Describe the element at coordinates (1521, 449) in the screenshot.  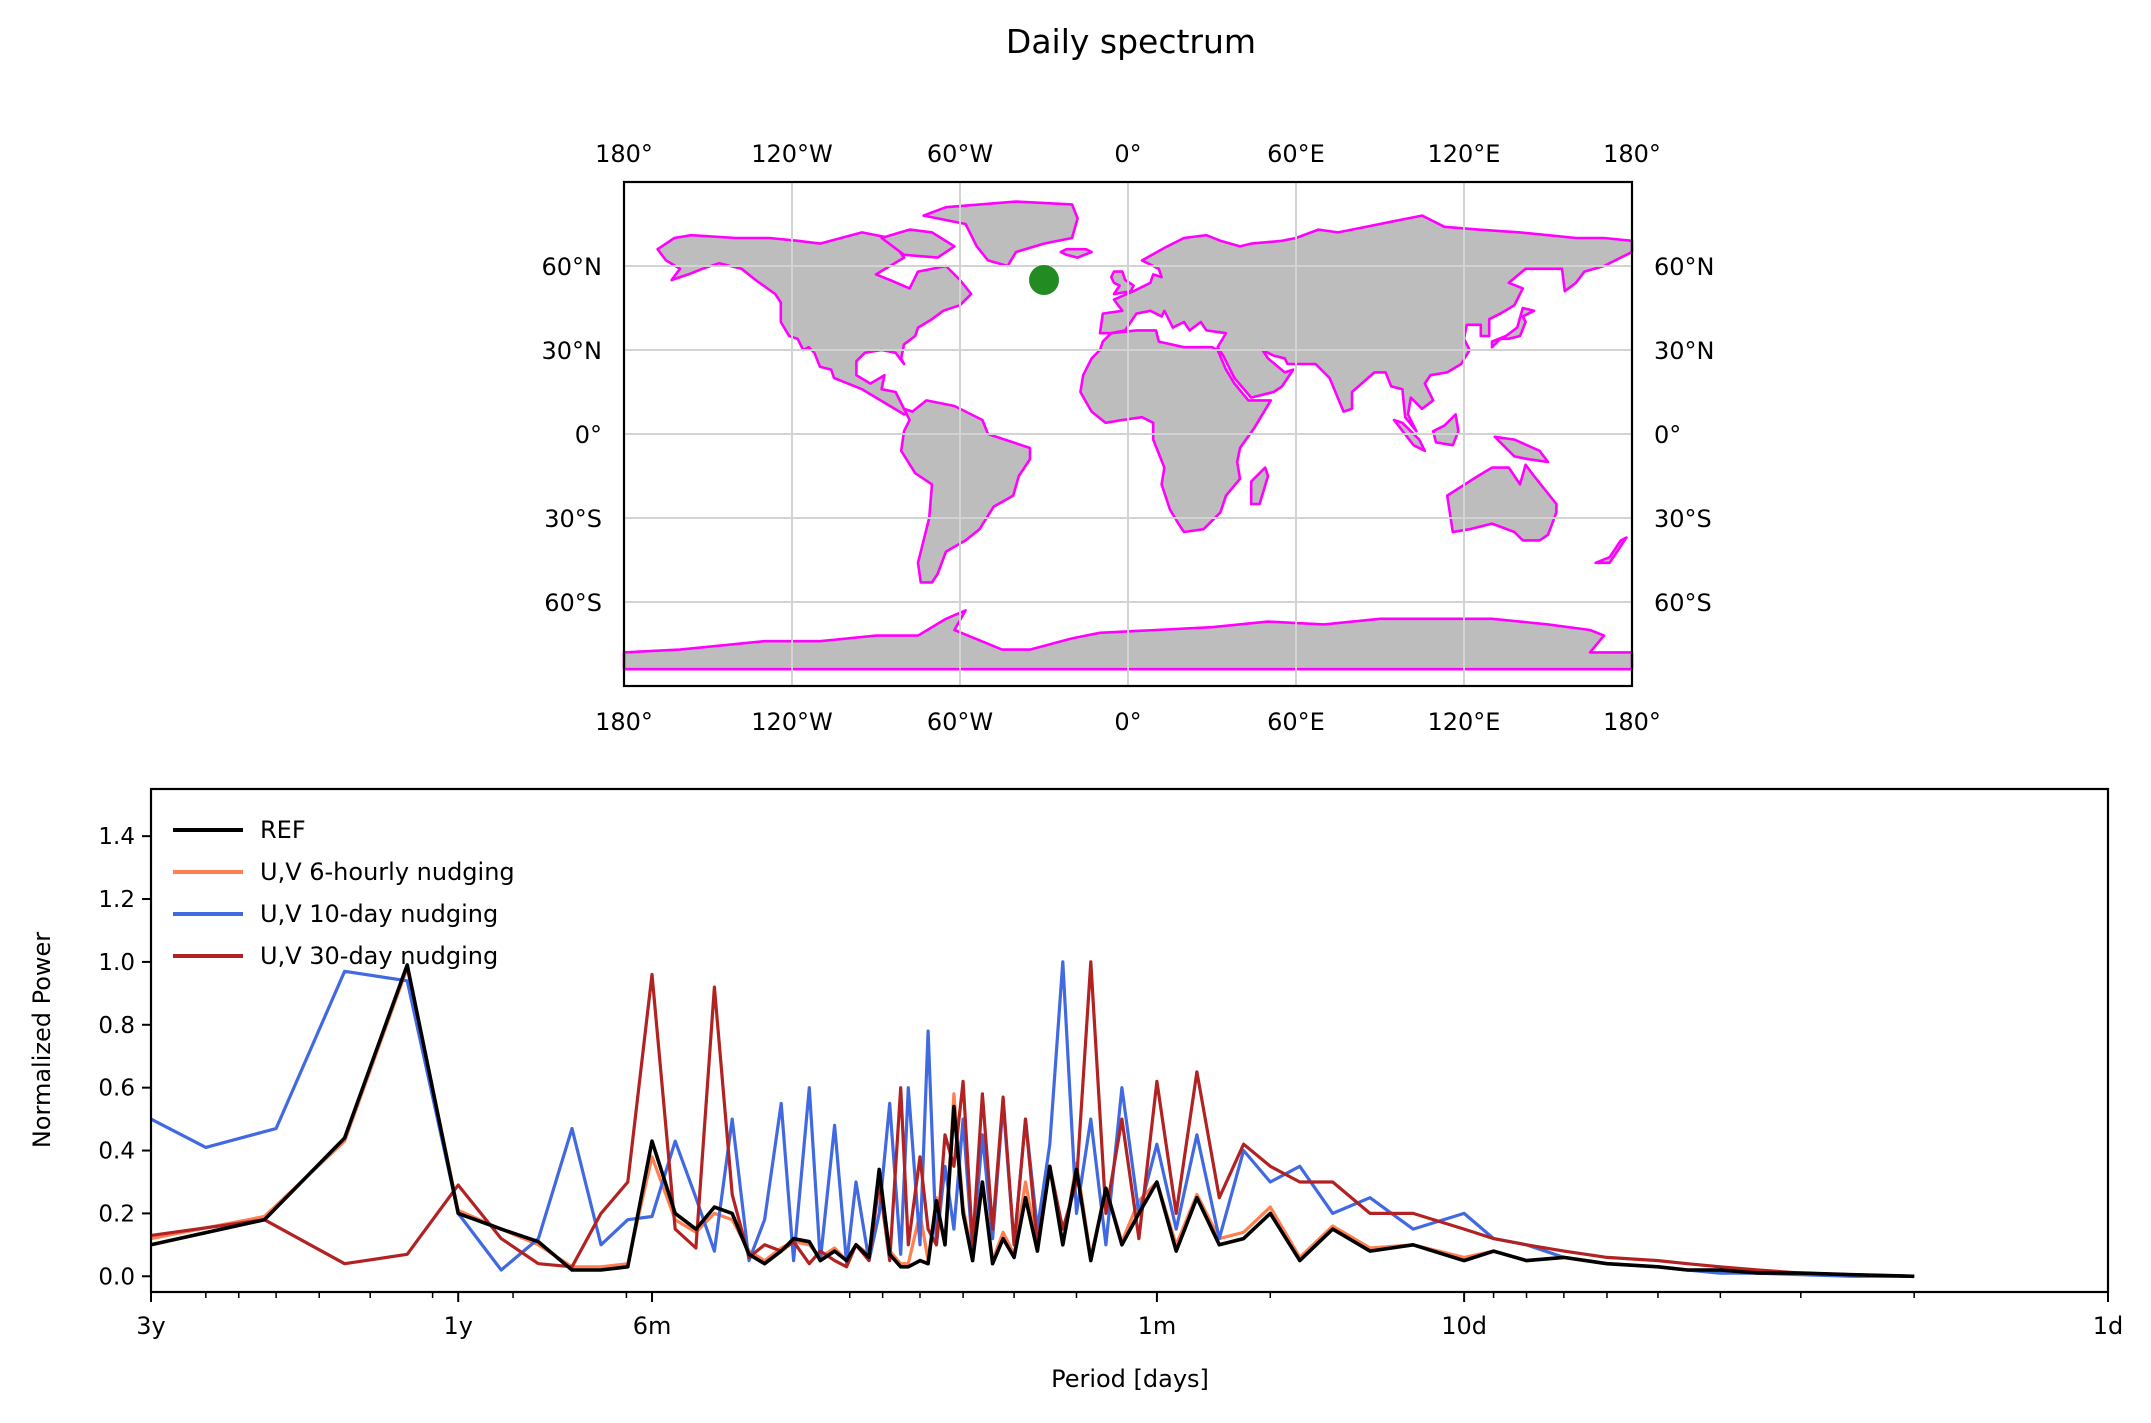
I see `land-new-guinea` at that location.